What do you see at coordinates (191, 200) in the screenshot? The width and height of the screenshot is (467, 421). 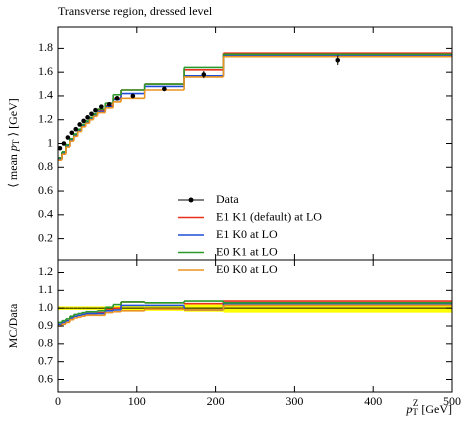 I see `legend-marker` at bounding box center [191, 200].